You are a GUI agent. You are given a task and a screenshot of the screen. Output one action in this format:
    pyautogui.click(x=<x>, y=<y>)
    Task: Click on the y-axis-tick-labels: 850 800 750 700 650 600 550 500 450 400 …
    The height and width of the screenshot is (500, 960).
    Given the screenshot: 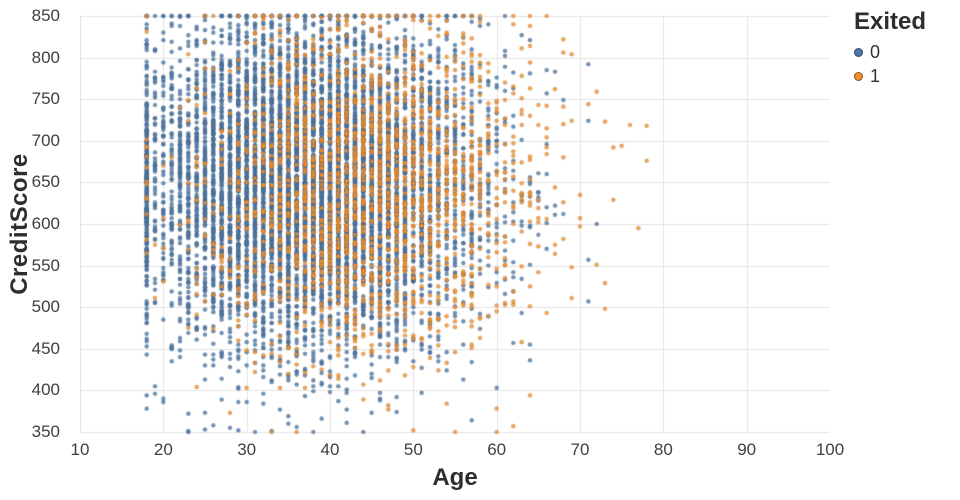 What is the action you would take?
    pyautogui.click(x=35, y=223)
    